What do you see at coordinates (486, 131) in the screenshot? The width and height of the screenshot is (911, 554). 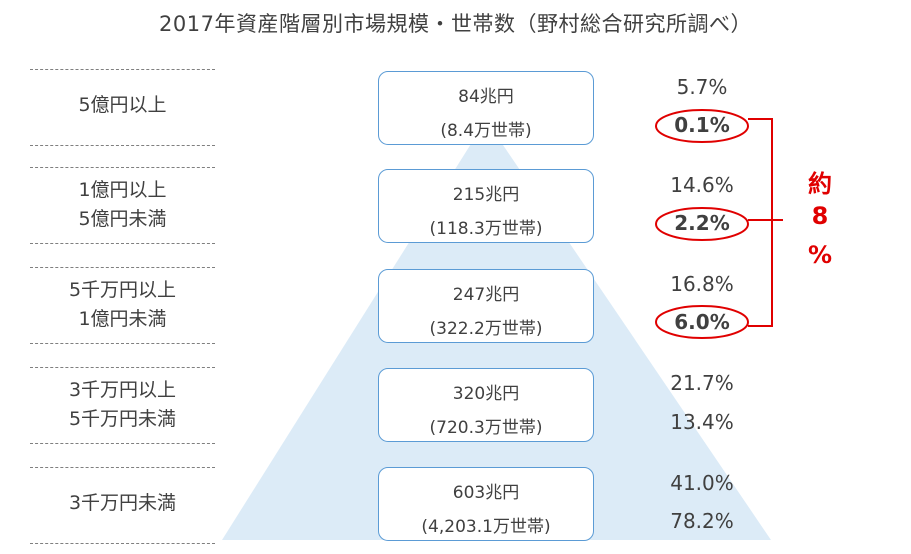 I see `household-count-value: (8.4万世帯)` at bounding box center [486, 131].